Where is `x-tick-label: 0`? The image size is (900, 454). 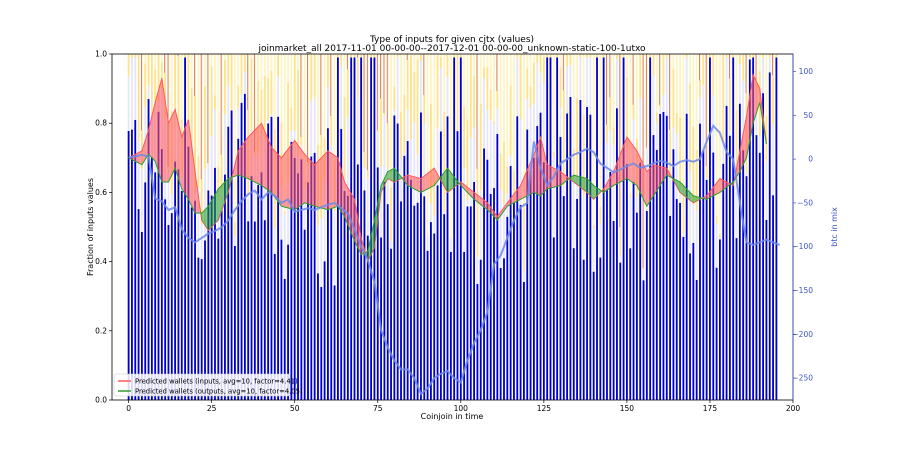 x-tick-label: 0 is located at coordinates (128, 408).